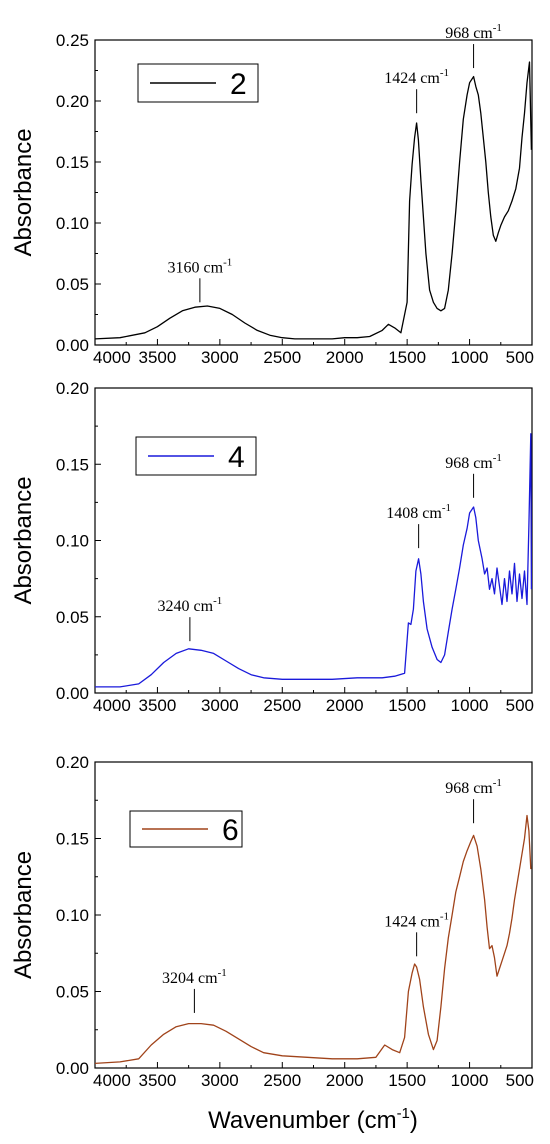 Image resolution: width=550 pixels, height=1144 pixels. I want to click on x-axis-title-sup: -1, so click(403, 1113).